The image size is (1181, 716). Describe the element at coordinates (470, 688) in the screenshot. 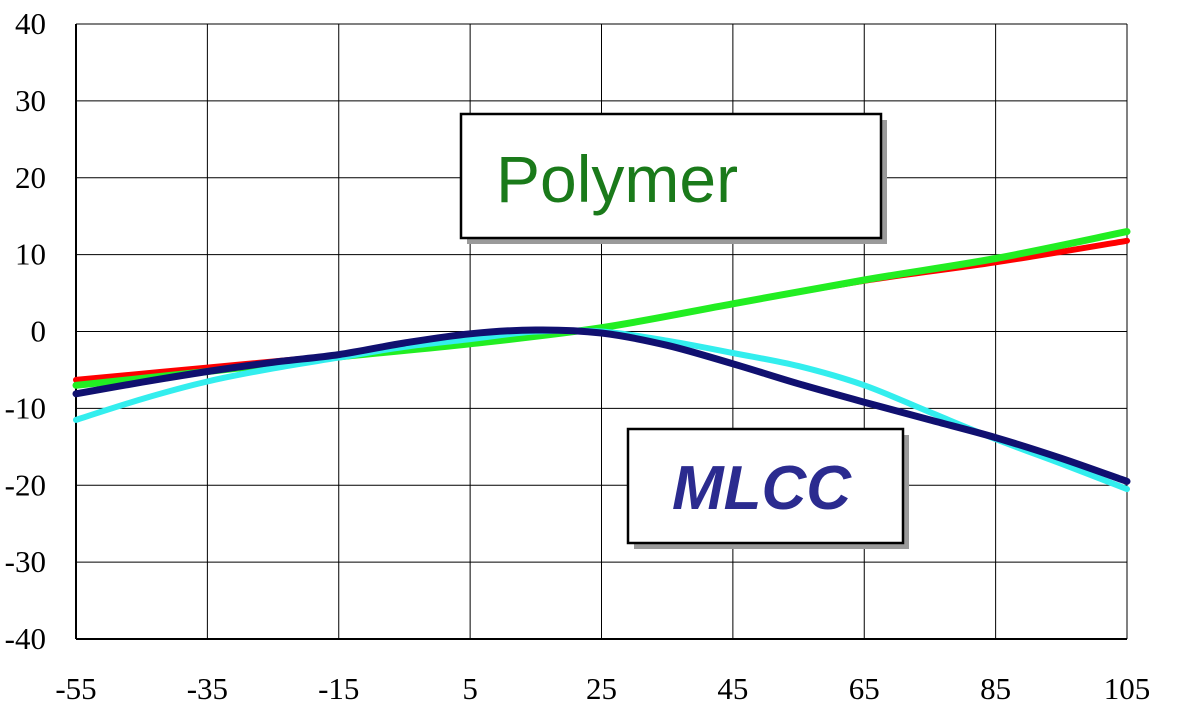

I see `x-tick-label-3: 5` at that location.